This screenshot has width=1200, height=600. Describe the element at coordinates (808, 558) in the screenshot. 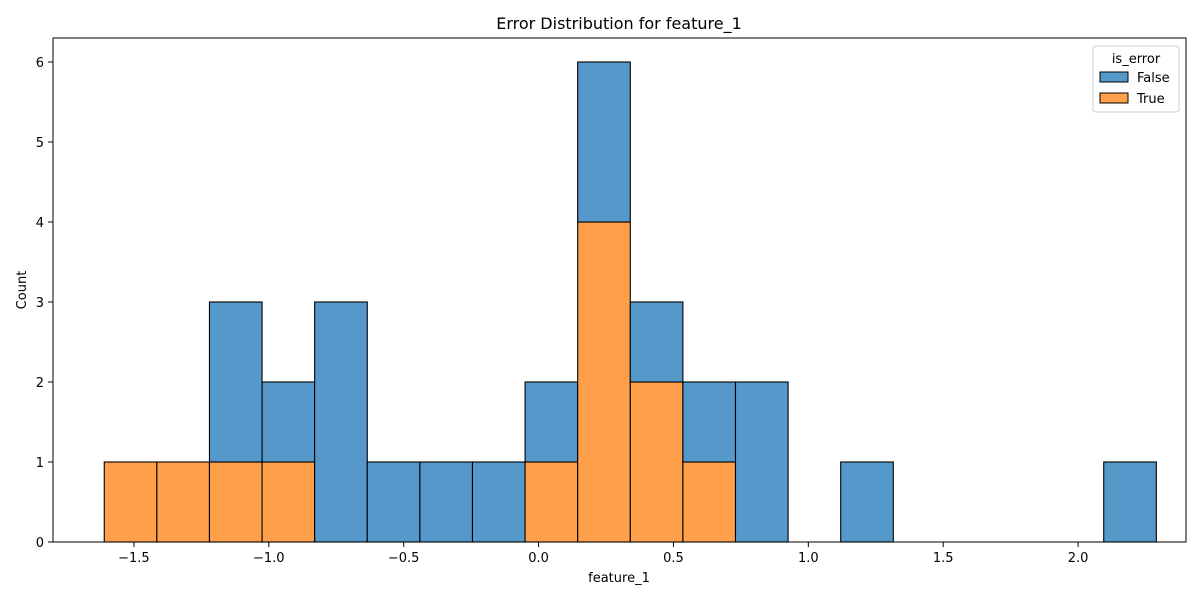

I see `x-tick-label: 1.0` at that location.